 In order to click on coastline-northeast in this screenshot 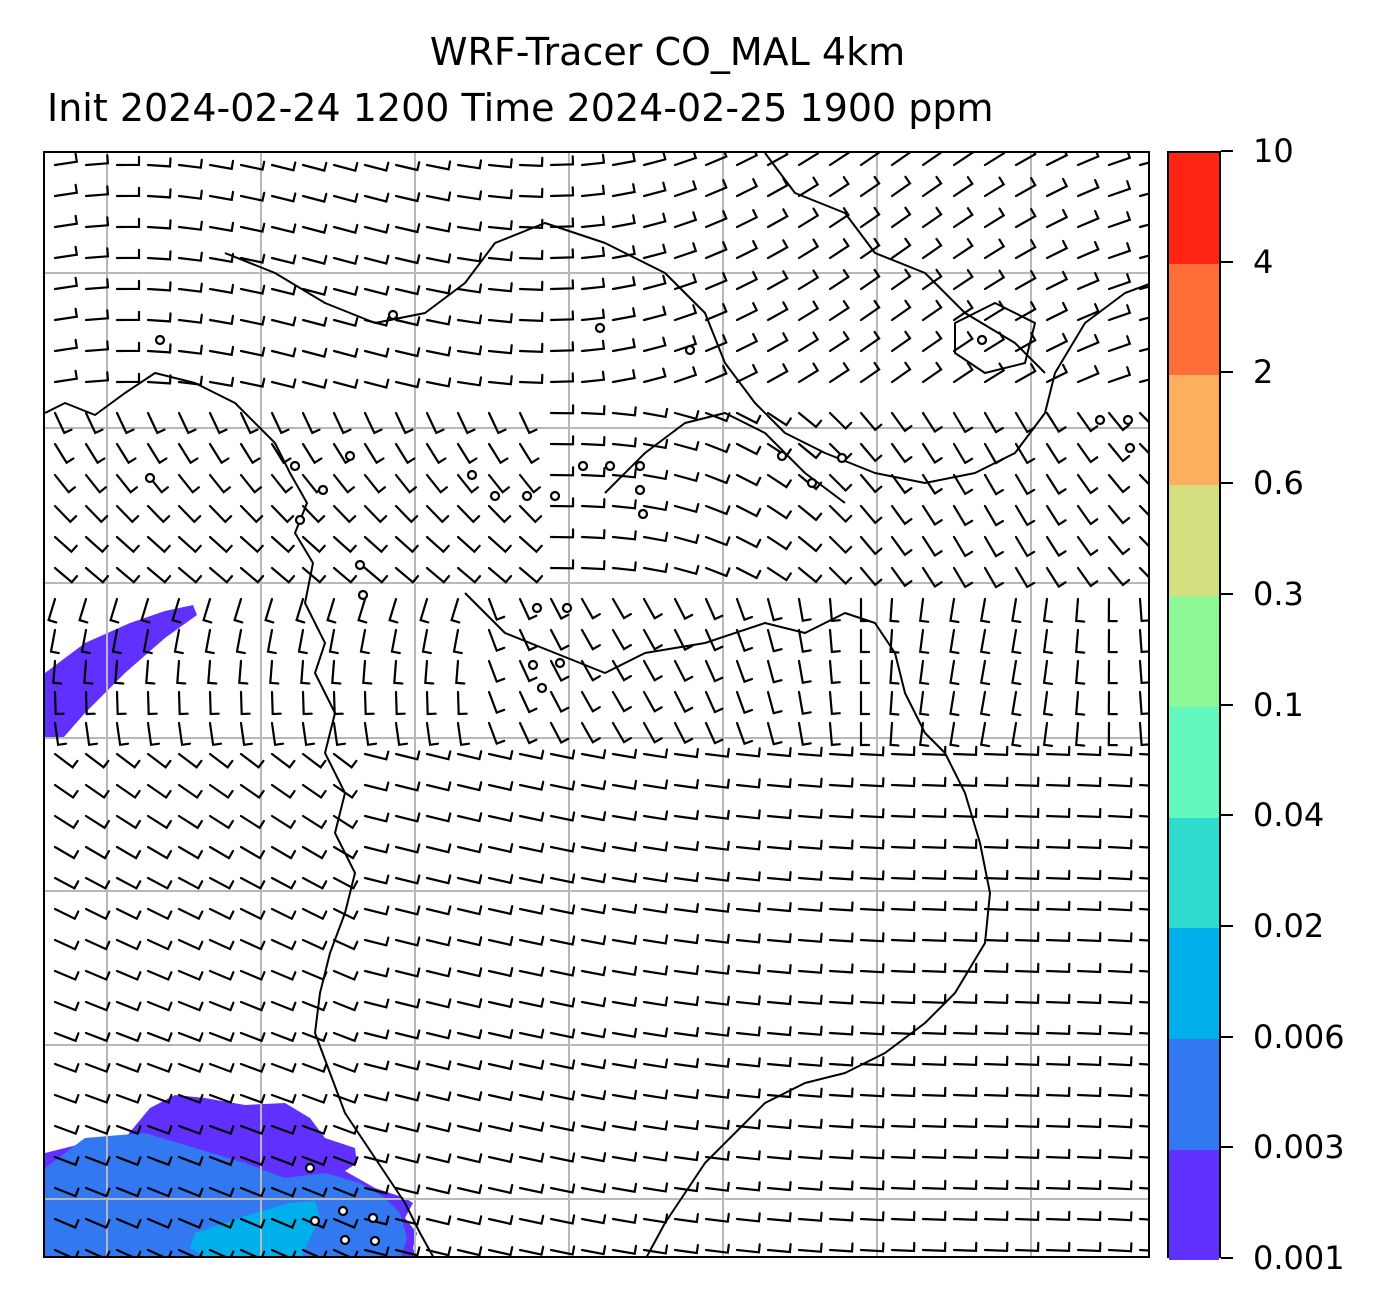, I will do `click(905, 263)`.